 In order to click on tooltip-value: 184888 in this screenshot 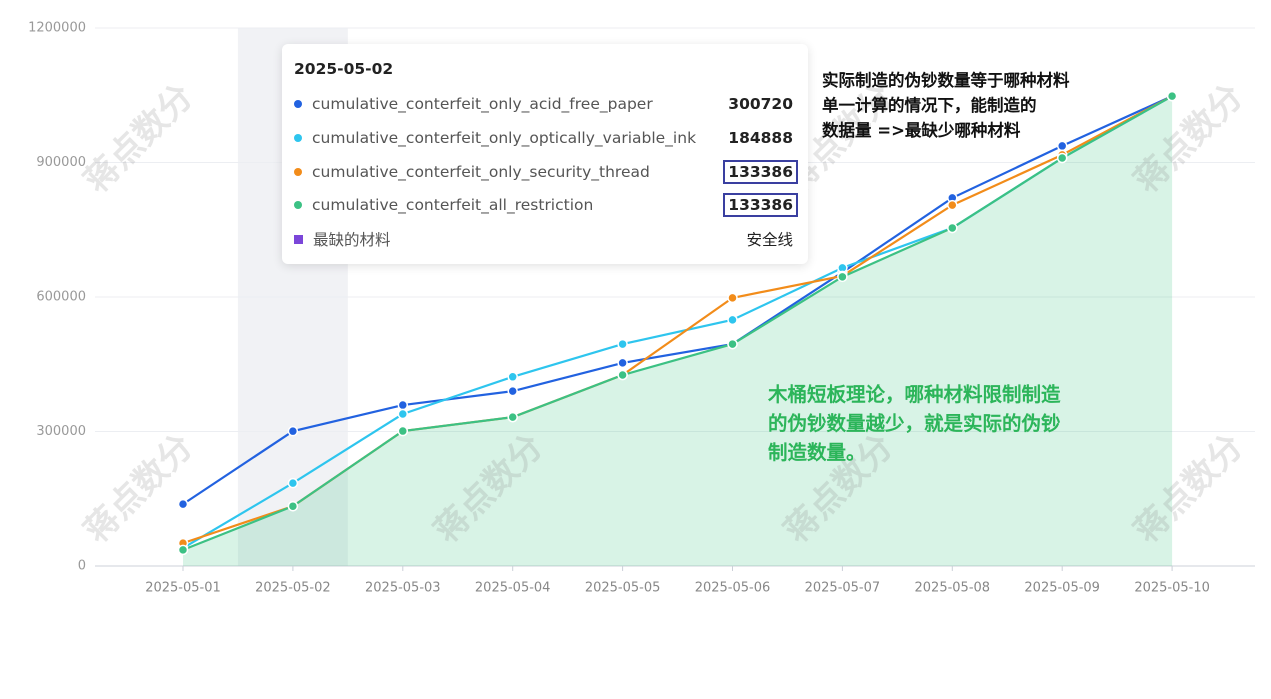, I will do `click(760, 138)`.